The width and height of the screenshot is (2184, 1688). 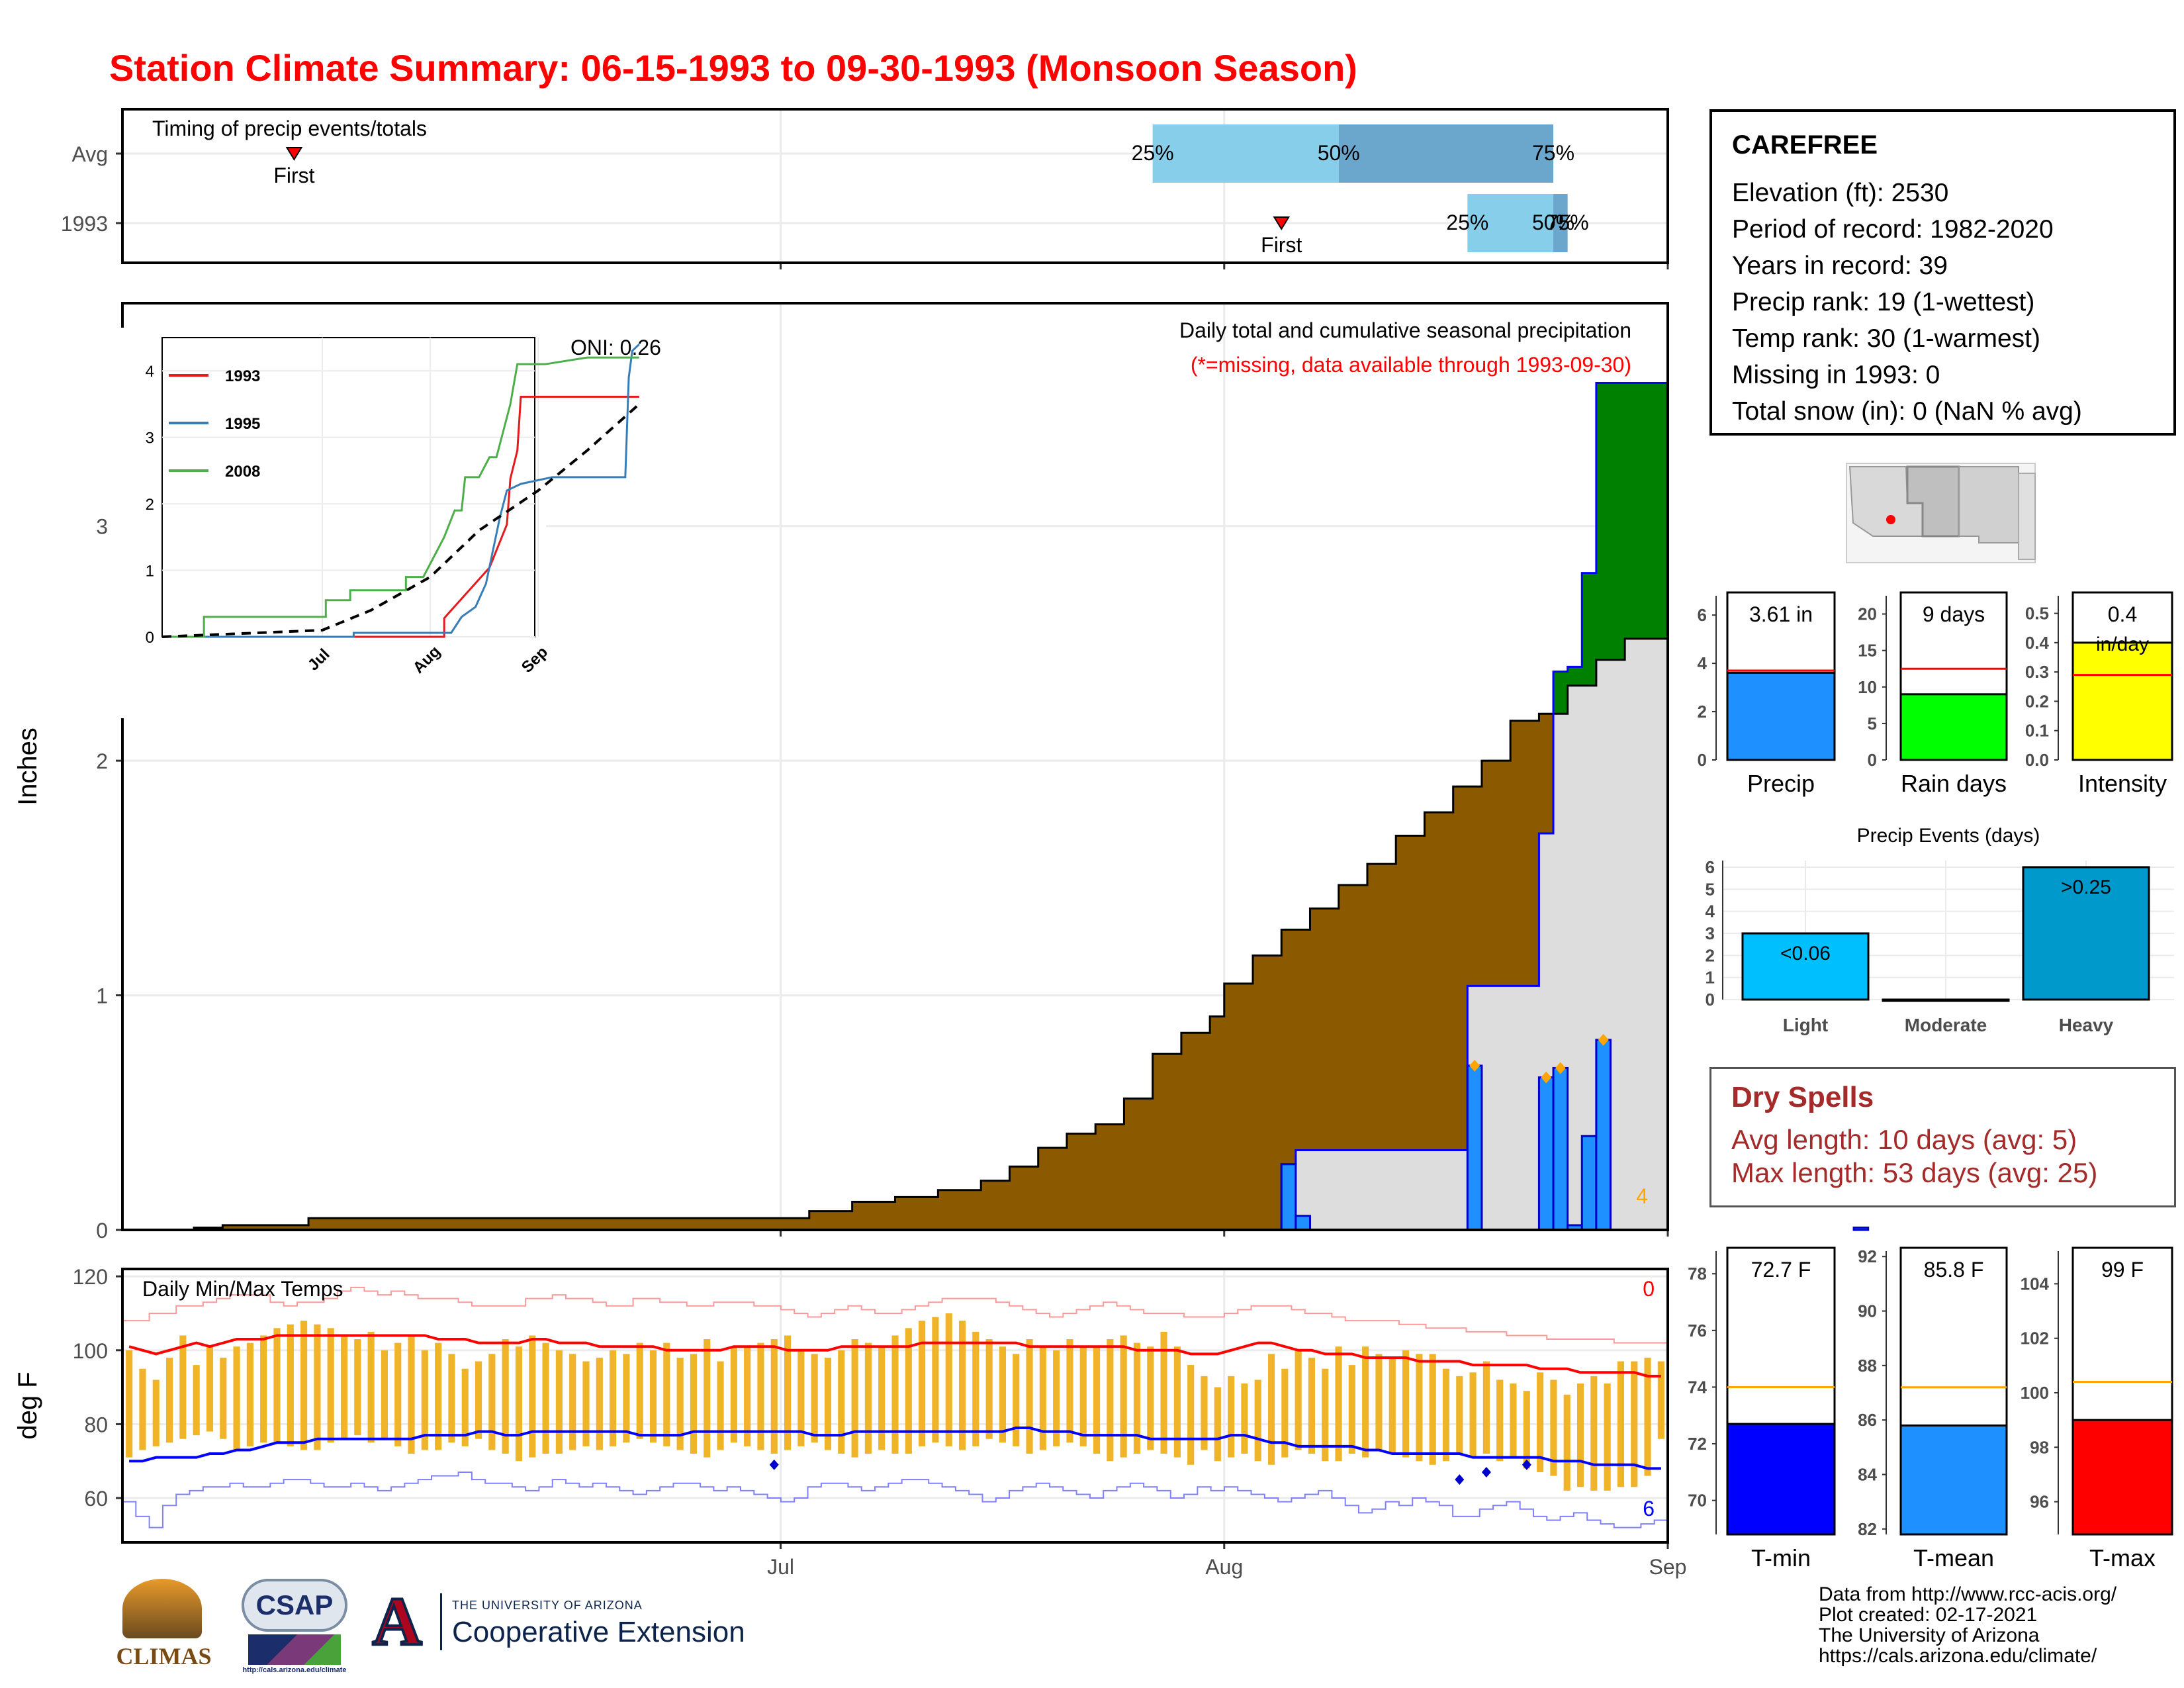 I want to click on climas-logo: CLIMAS, so click(x=163, y=1628).